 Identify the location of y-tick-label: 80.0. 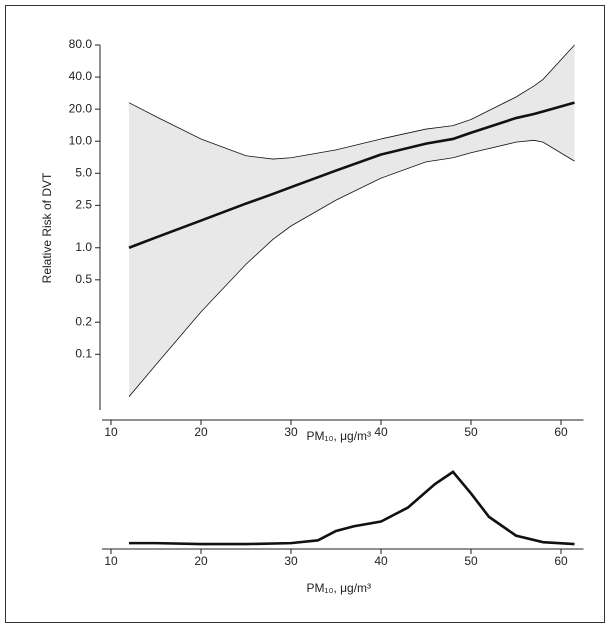
(81, 44).